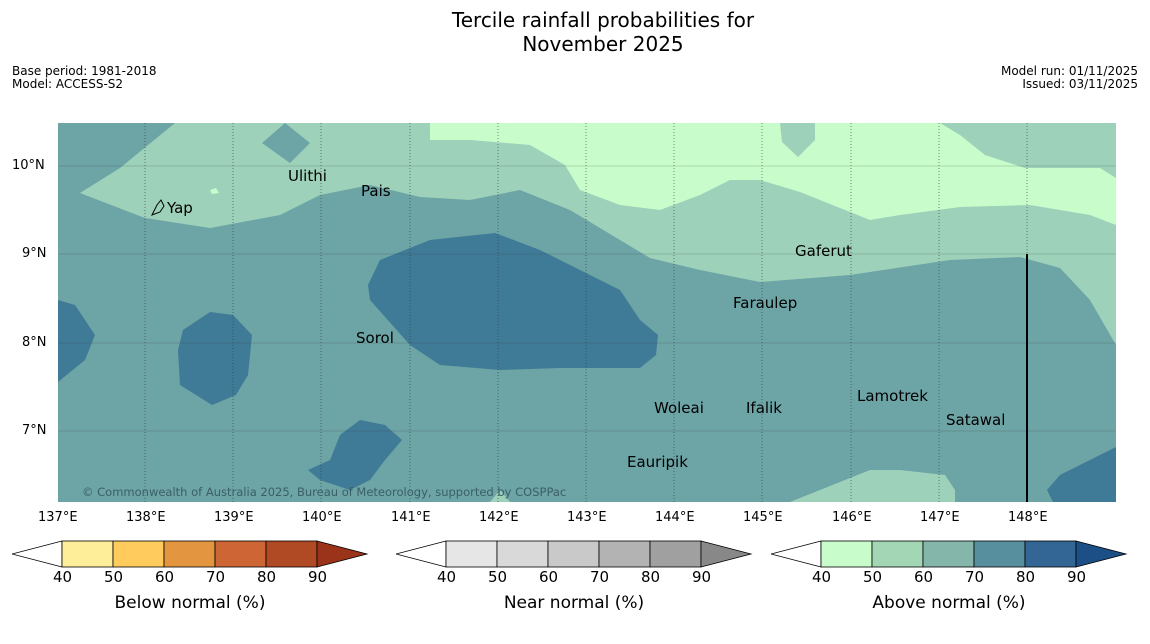  Describe the element at coordinates (34, 342) in the screenshot. I see `lat-label-8n: 8°N` at that location.